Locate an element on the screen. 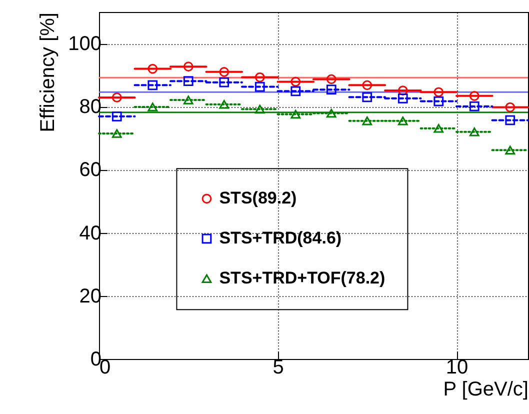 The height and width of the screenshot is (414, 529). legend-label: STS+TRD+TOF(78.2) is located at coordinates (302, 278).